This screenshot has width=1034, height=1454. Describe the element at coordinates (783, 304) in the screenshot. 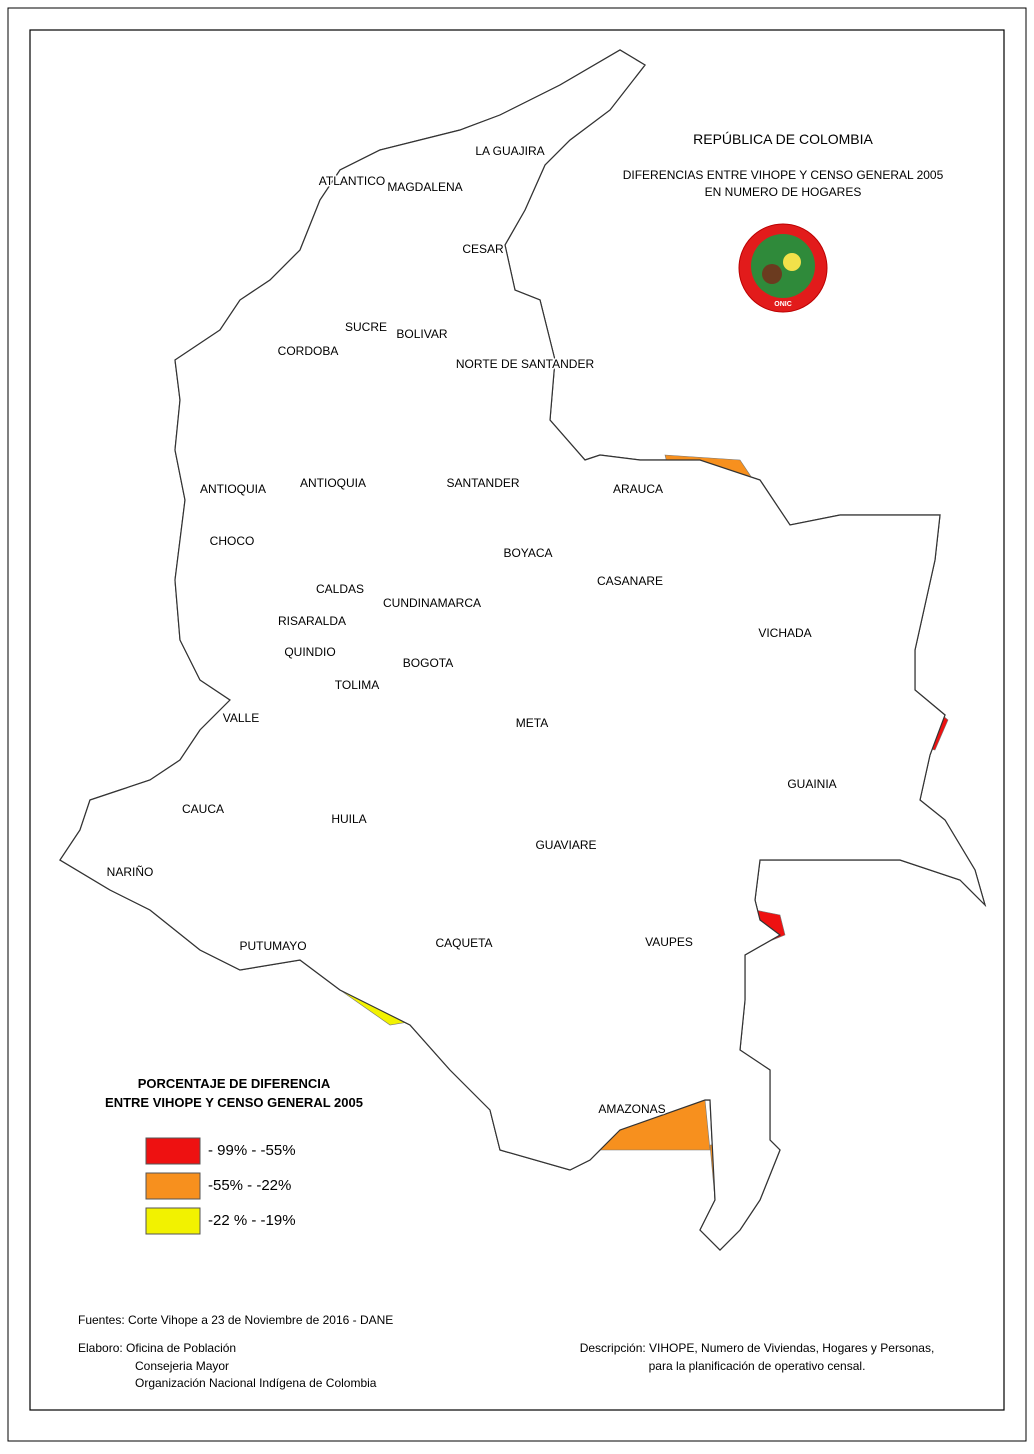

I see `logo-text: ONIC` at that location.